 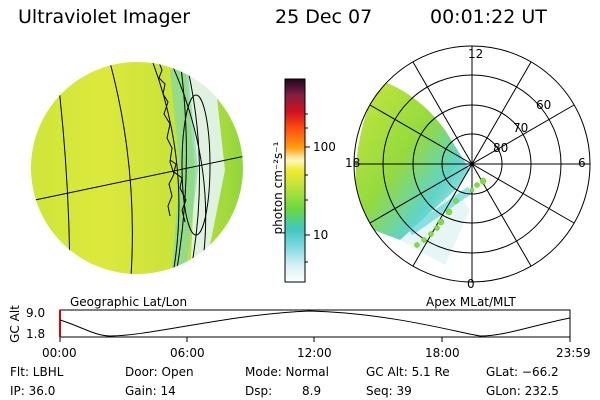 What do you see at coordinates (59, 353) in the screenshot?
I see `alt-xtick-0000: 00:00` at bounding box center [59, 353].